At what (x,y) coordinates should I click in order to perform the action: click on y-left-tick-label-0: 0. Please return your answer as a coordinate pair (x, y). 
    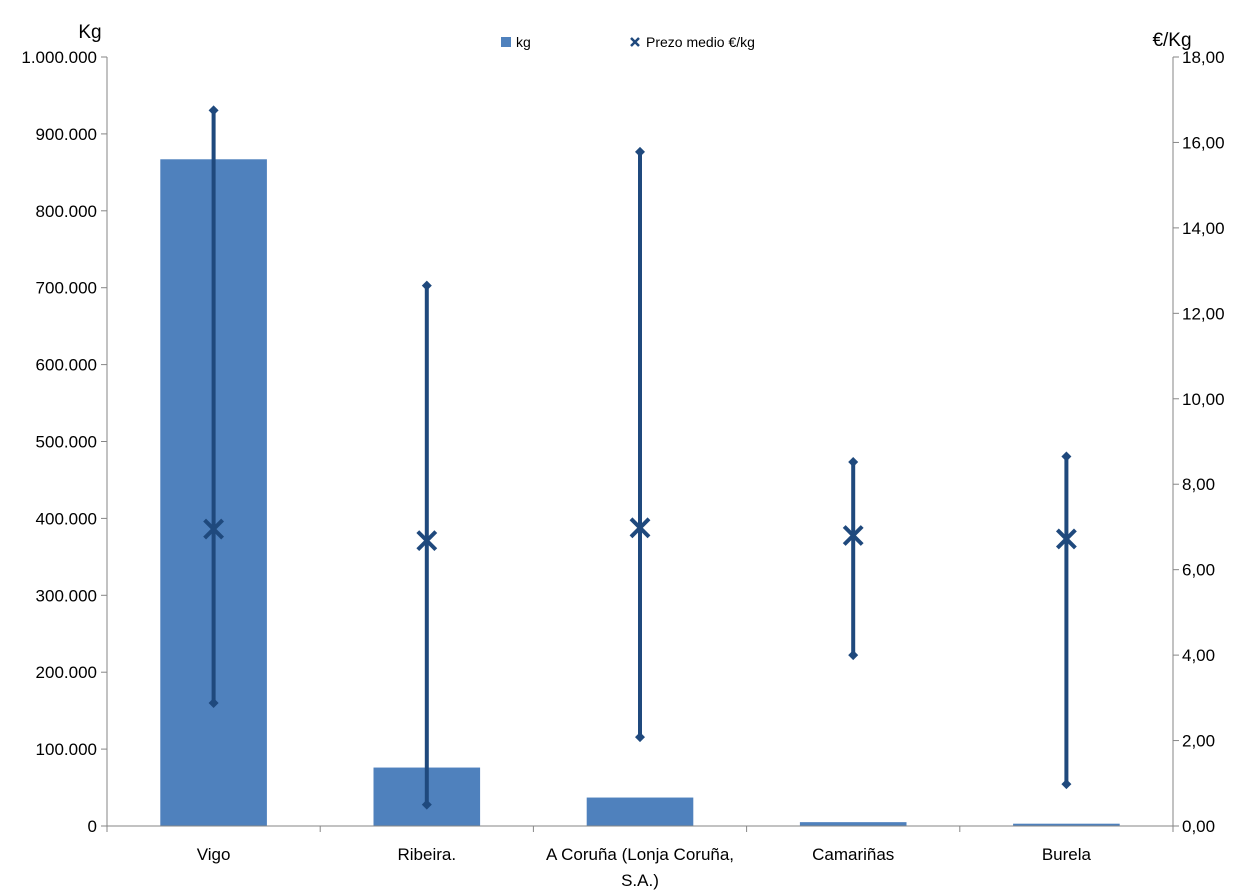
    Looking at the image, I should click on (92, 826).